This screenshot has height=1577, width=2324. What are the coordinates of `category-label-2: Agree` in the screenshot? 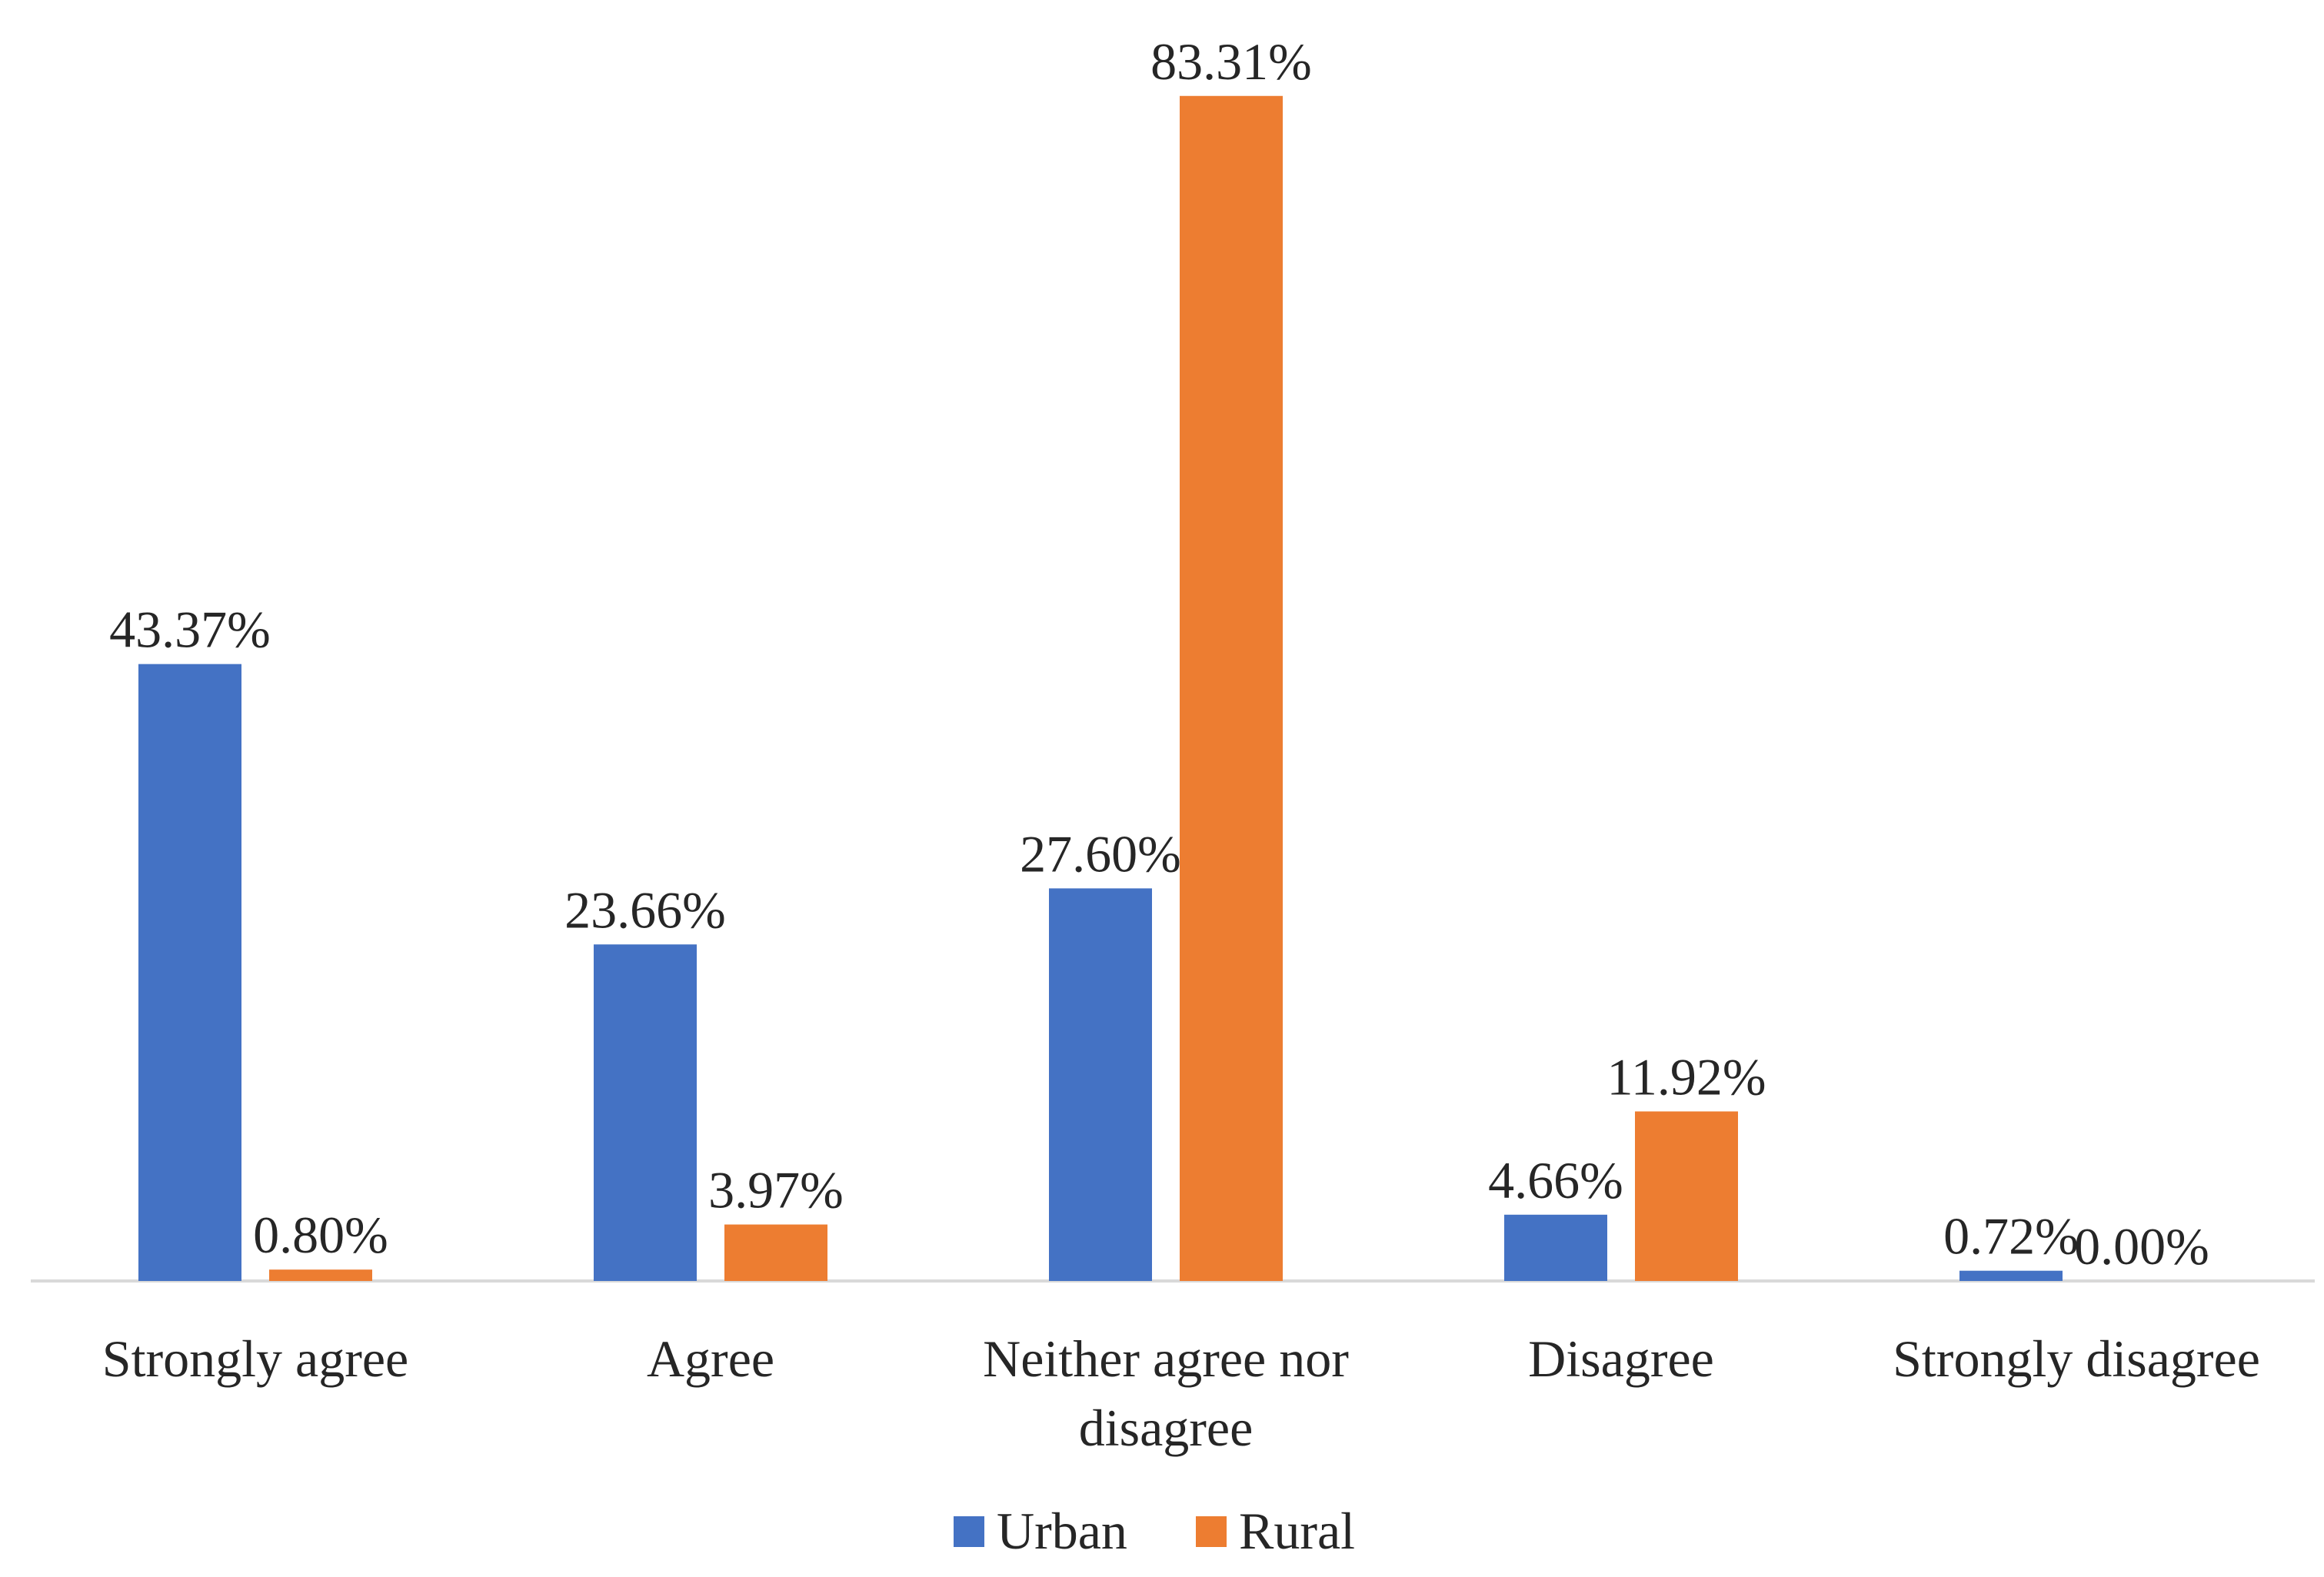 It's located at (710, 1359).